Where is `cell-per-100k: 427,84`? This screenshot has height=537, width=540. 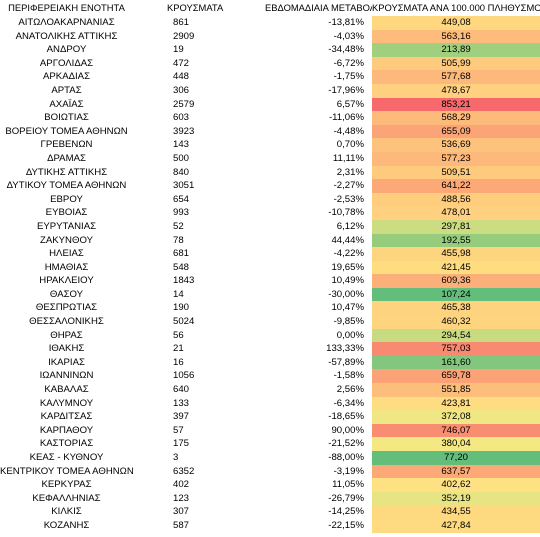
cell-per-100k: 427,84 is located at coordinates (456, 525).